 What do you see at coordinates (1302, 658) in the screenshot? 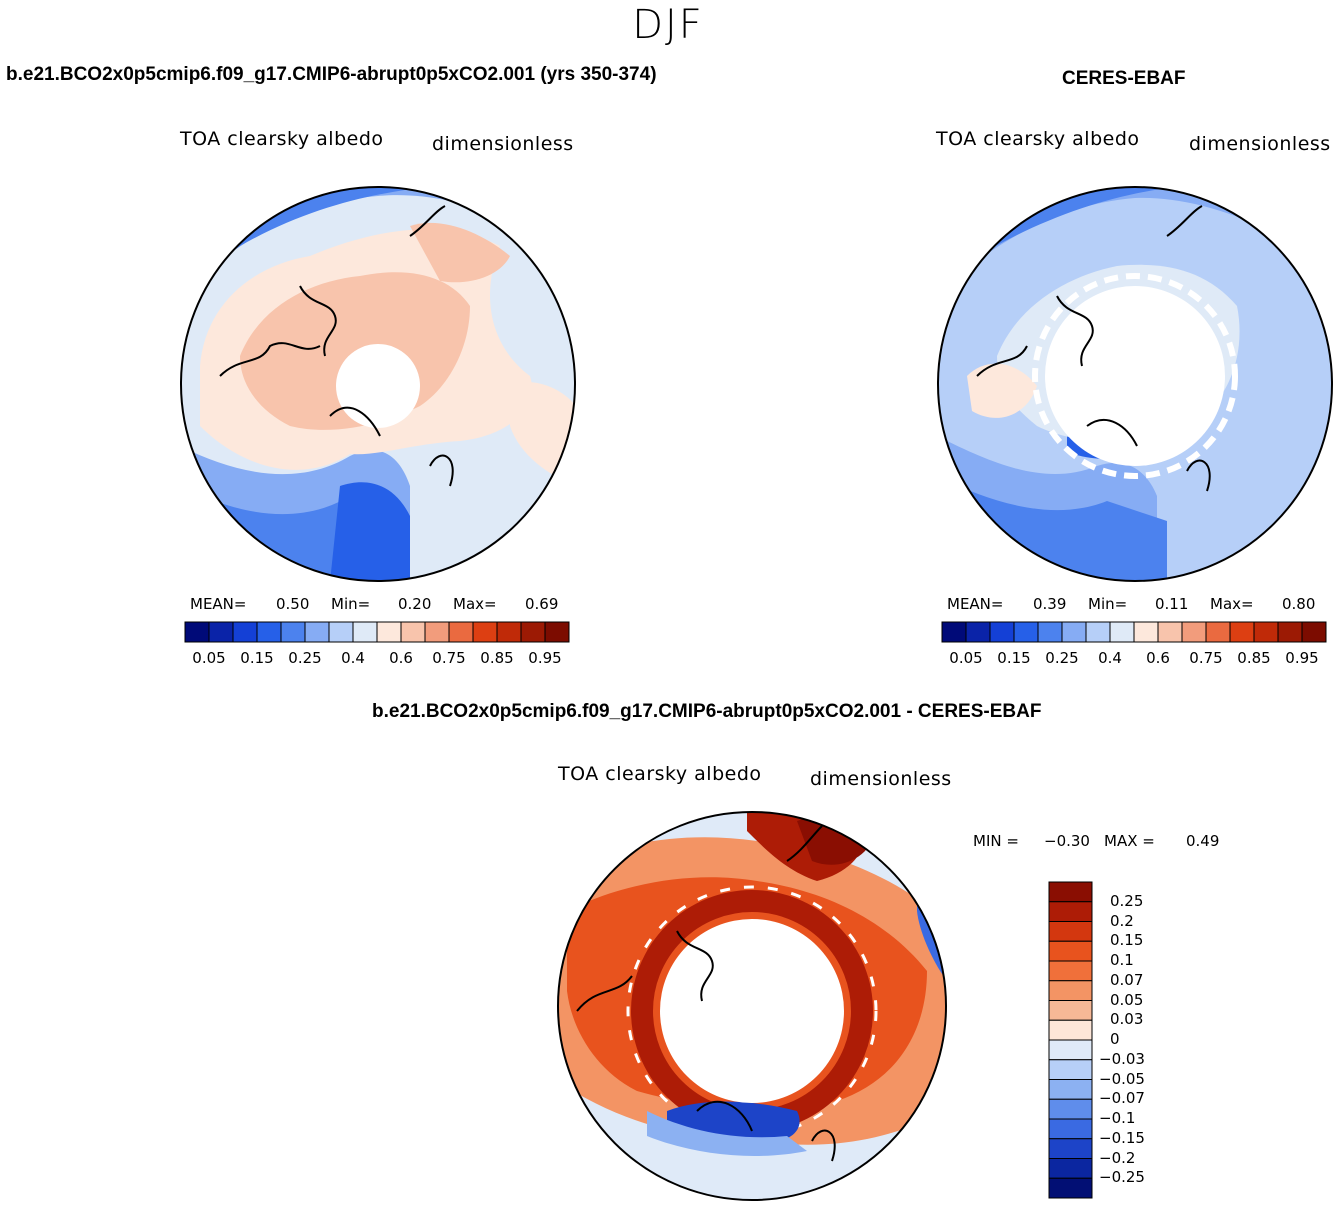
I see `panel2-colorbar-tick: 0.95` at bounding box center [1302, 658].